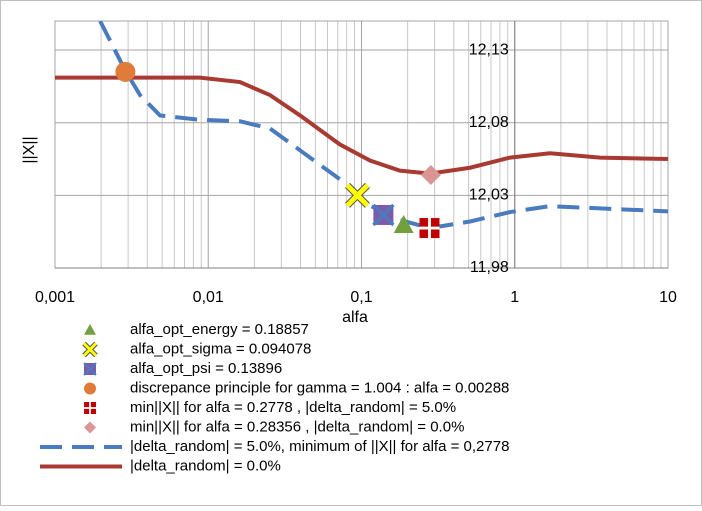 Image resolution: width=702 pixels, height=511 pixels. Describe the element at coordinates (205, 465) in the screenshot. I see `legend-label: |delta_random| = 0.0%` at that location.